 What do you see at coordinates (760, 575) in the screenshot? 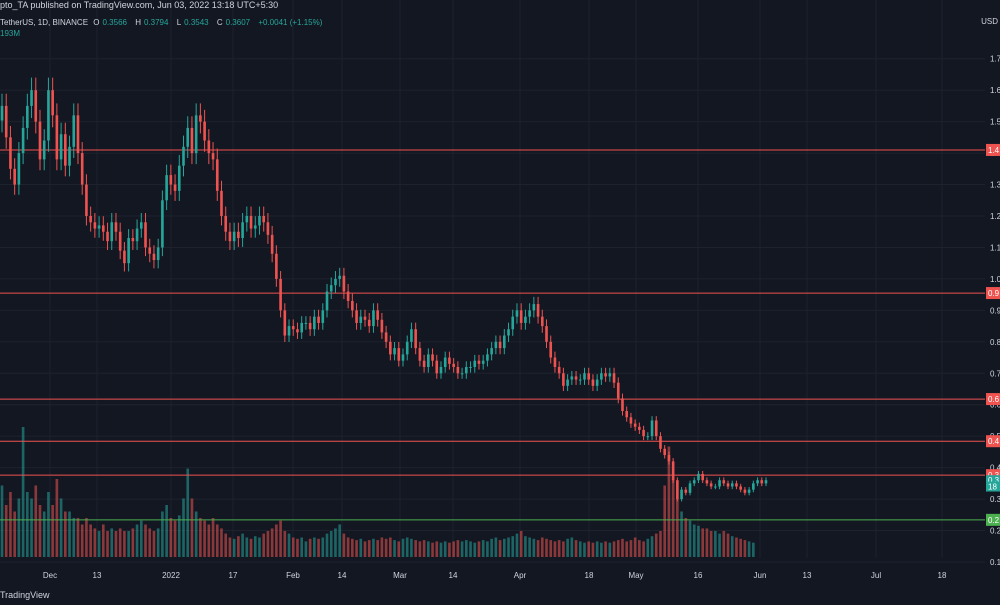
I see `x-tick-label: Jun` at bounding box center [760, 575].